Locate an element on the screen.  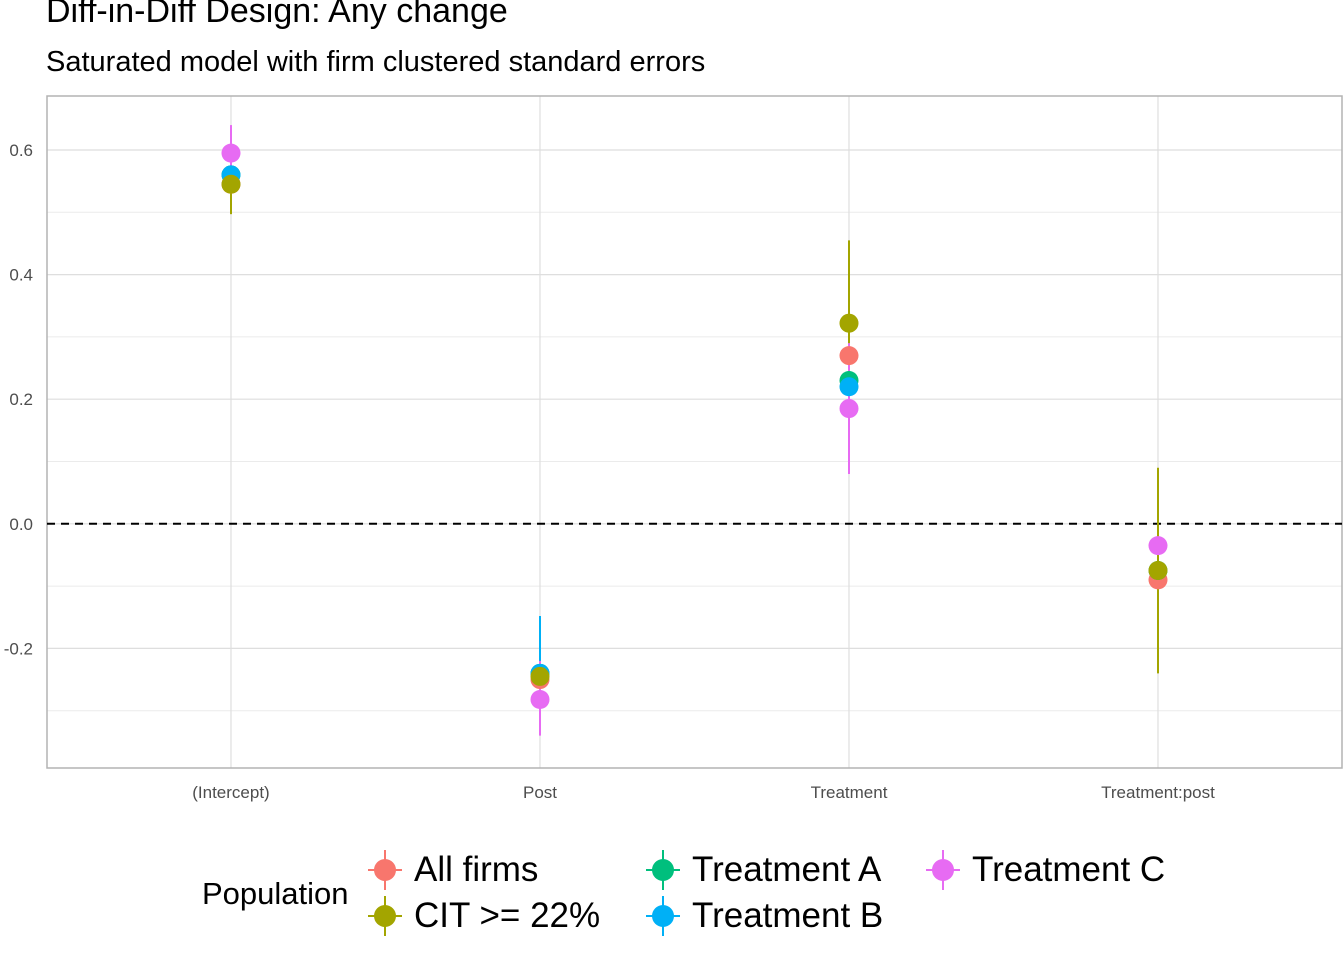
legend-label: Treatment A is located at coordinates (787, 869).